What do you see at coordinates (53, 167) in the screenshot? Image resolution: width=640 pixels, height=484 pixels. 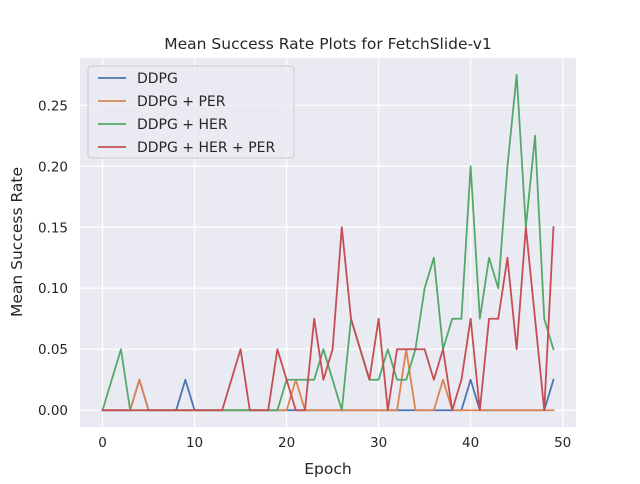 I see `y-tick-label: 0.20` at bounding box center [53, 167].